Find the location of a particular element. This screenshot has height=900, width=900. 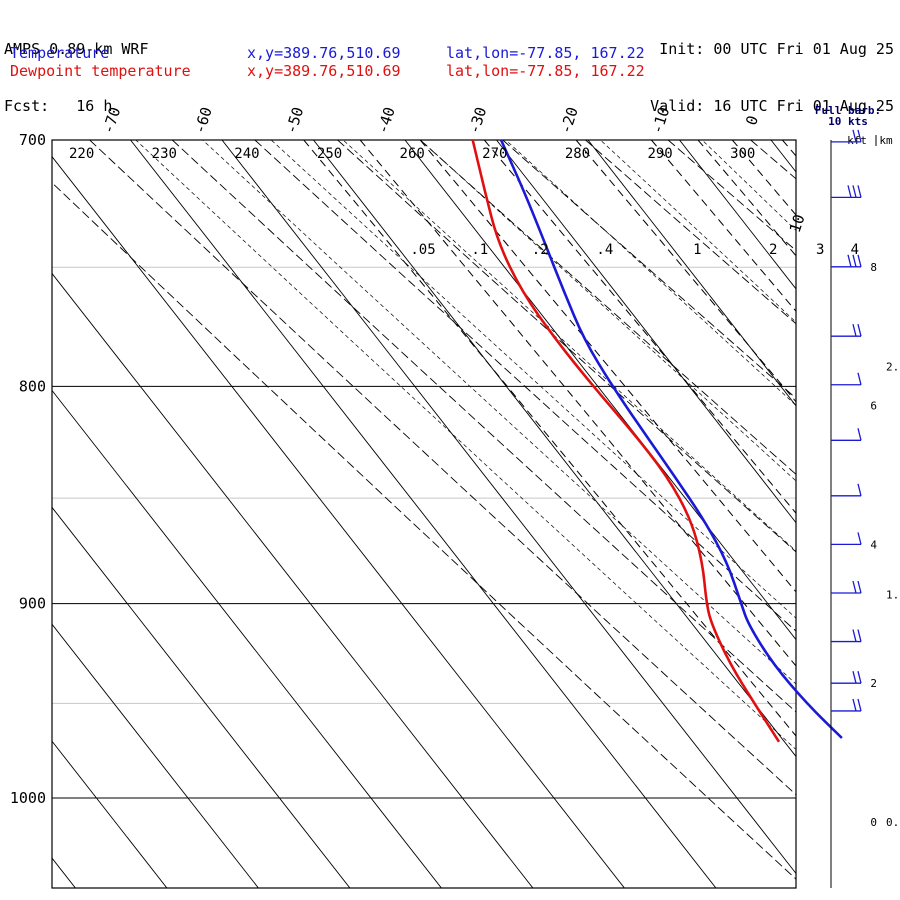

legend-dewpoint-name: Dewpoint temperature is located at coordinates (100, 71).